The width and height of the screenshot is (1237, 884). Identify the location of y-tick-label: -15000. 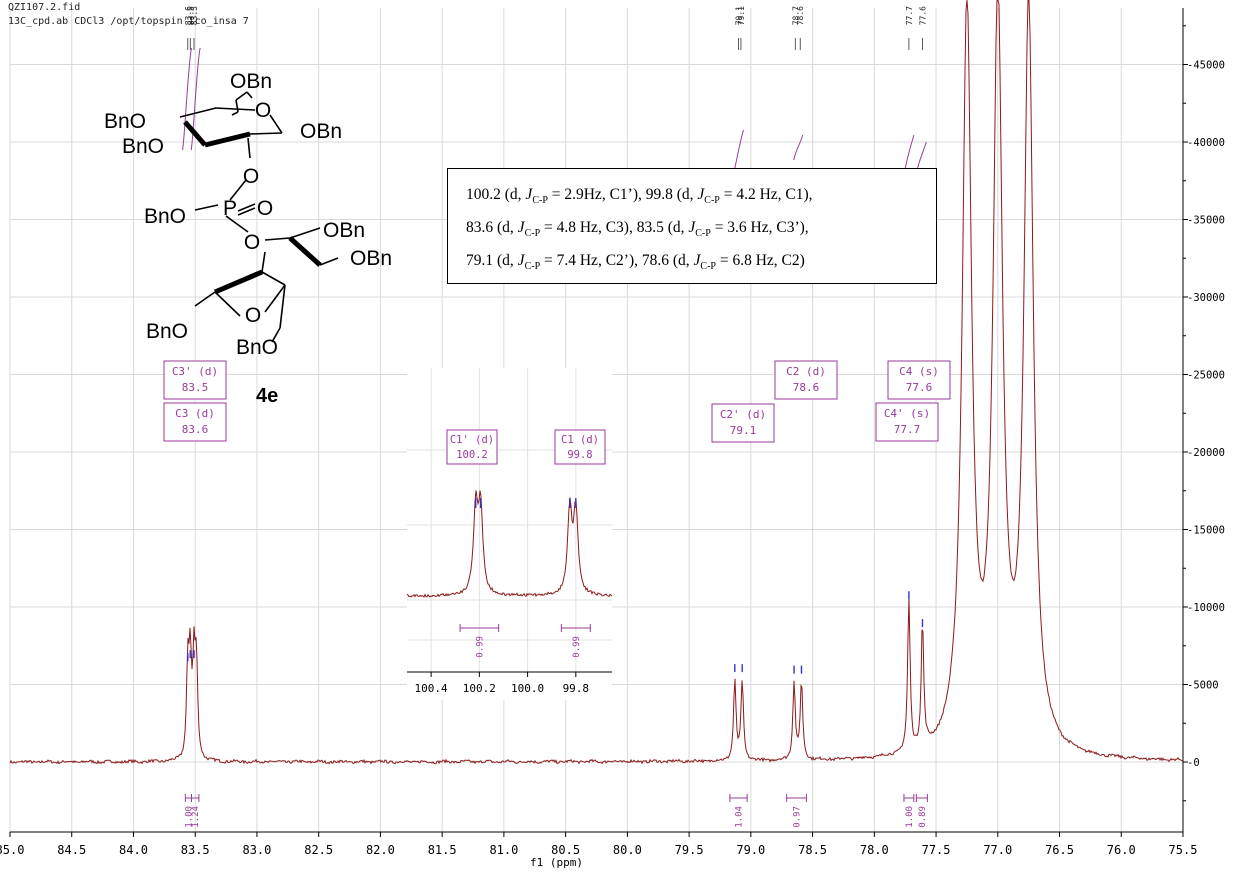
(1206, 531).